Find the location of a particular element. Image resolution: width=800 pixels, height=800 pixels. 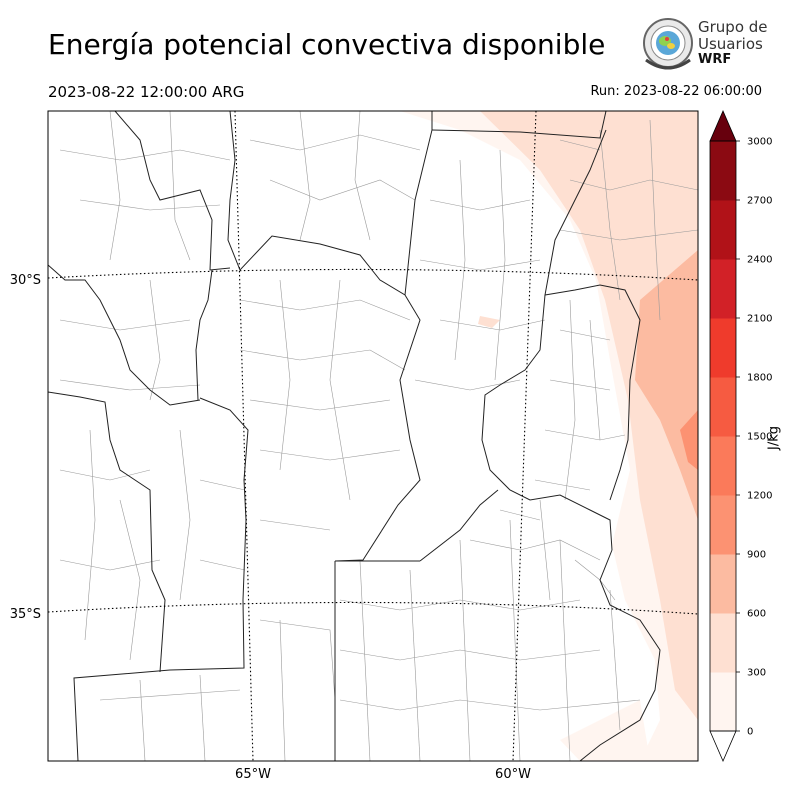

graticule-lon-65w is located at coordinates (244, 436).